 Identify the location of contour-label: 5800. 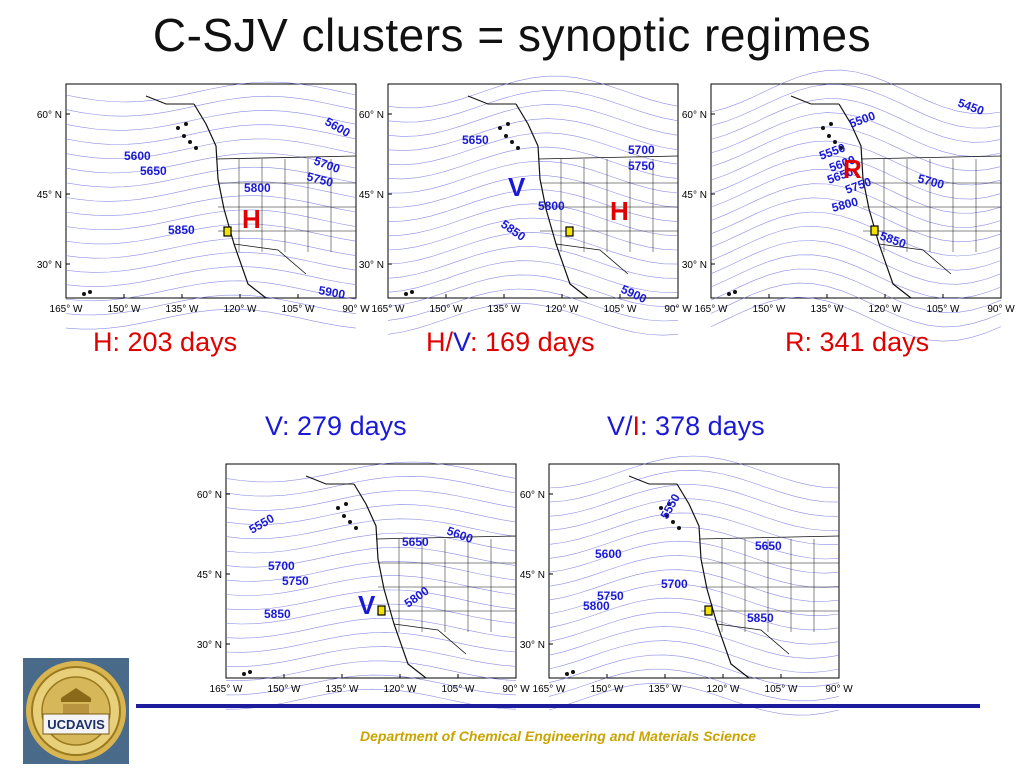
(257, 188).